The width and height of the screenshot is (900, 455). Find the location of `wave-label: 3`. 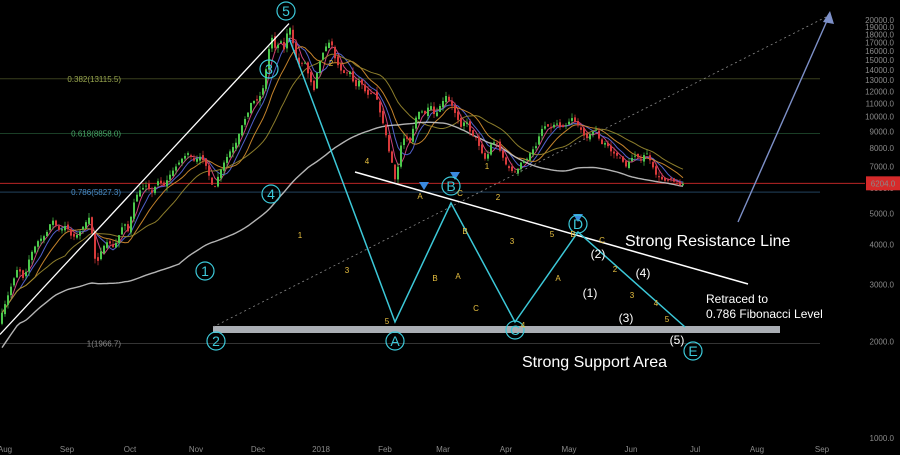

wave-label: 3 is located at coordinates (269, 69).